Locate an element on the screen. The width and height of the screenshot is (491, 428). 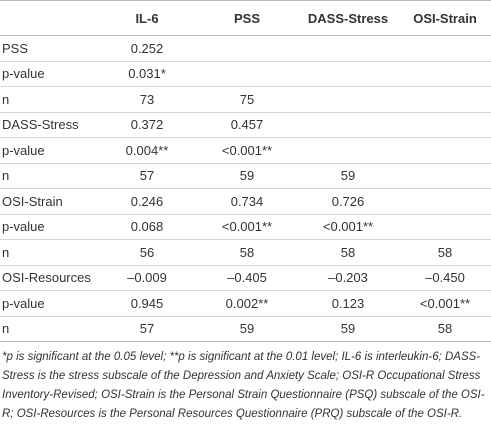
column-header: OSI-Strain is located at coordinates (445, 18).